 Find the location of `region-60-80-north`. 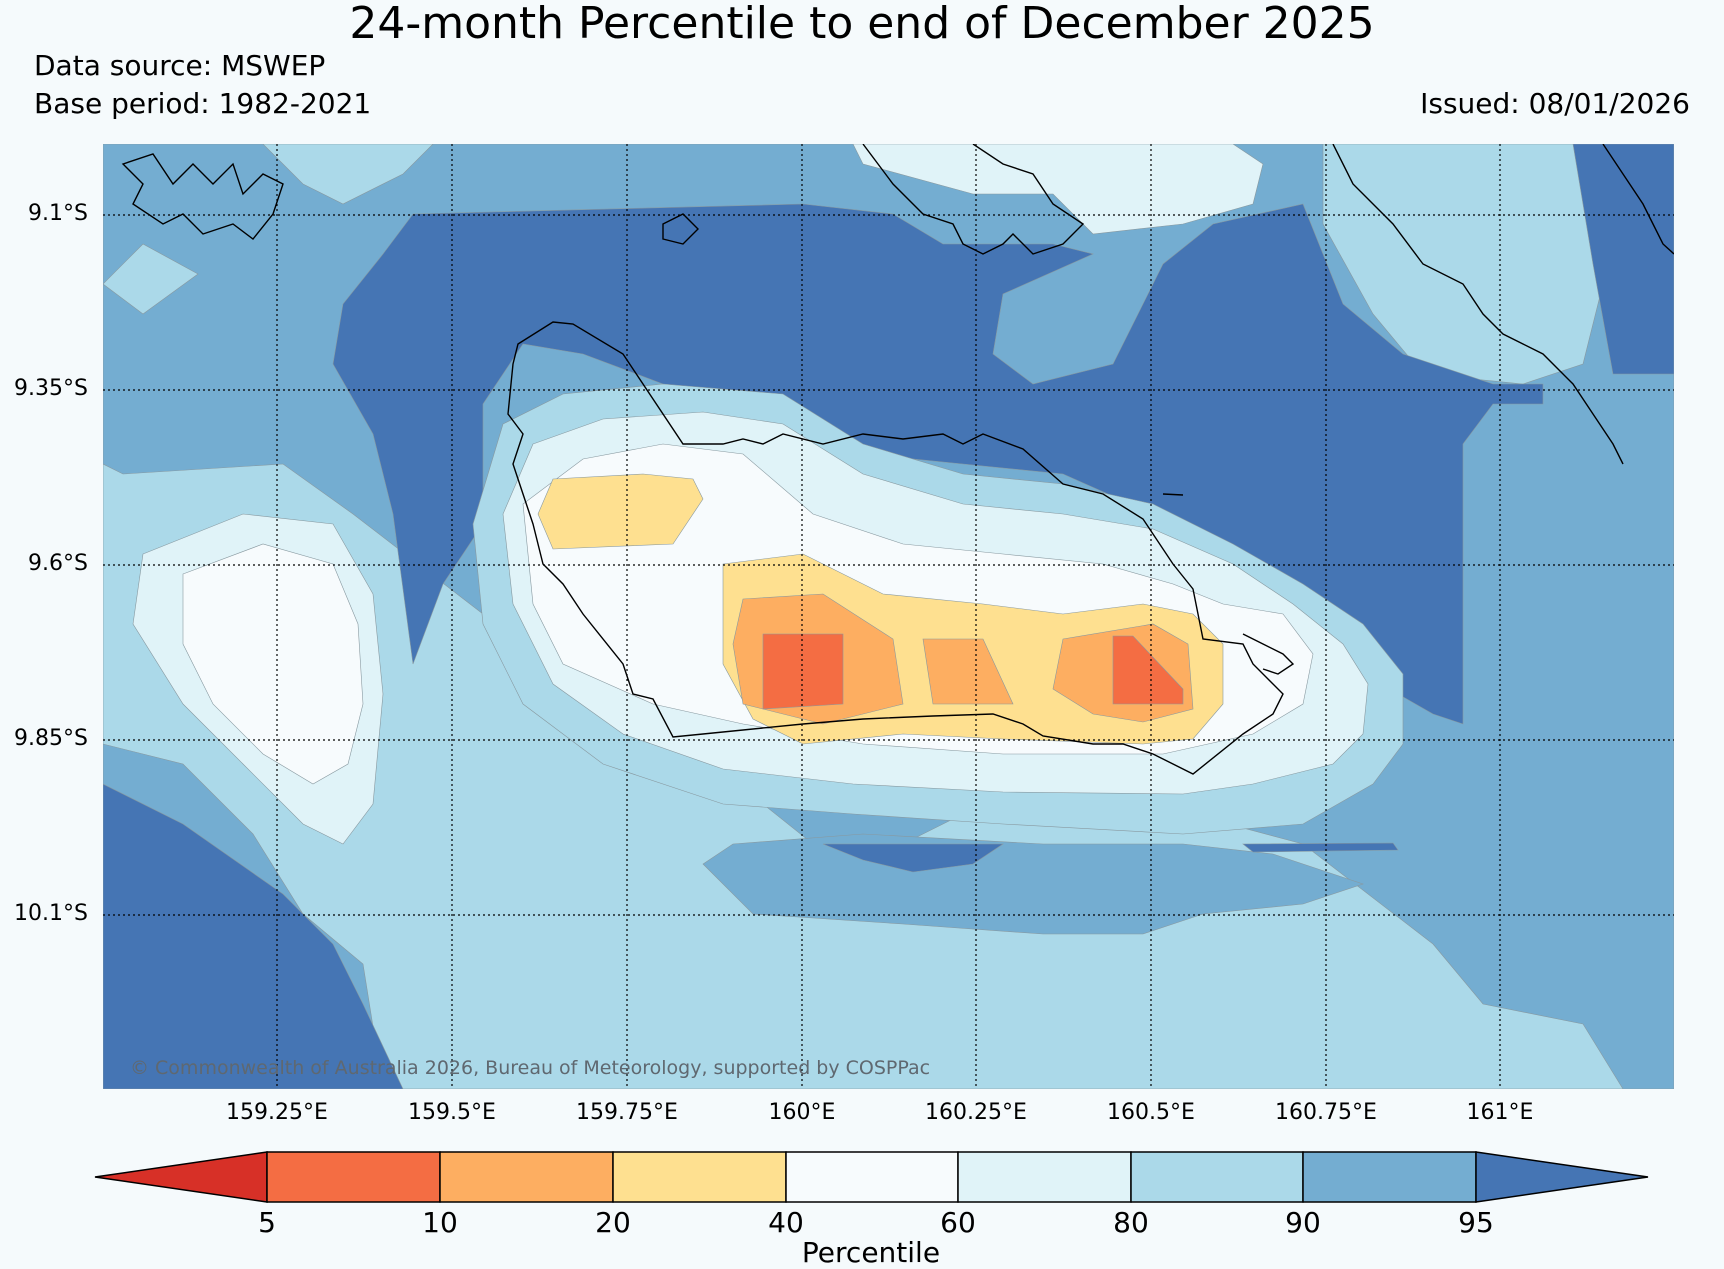

region-60-80-north is located at coordinates (1058, 189).